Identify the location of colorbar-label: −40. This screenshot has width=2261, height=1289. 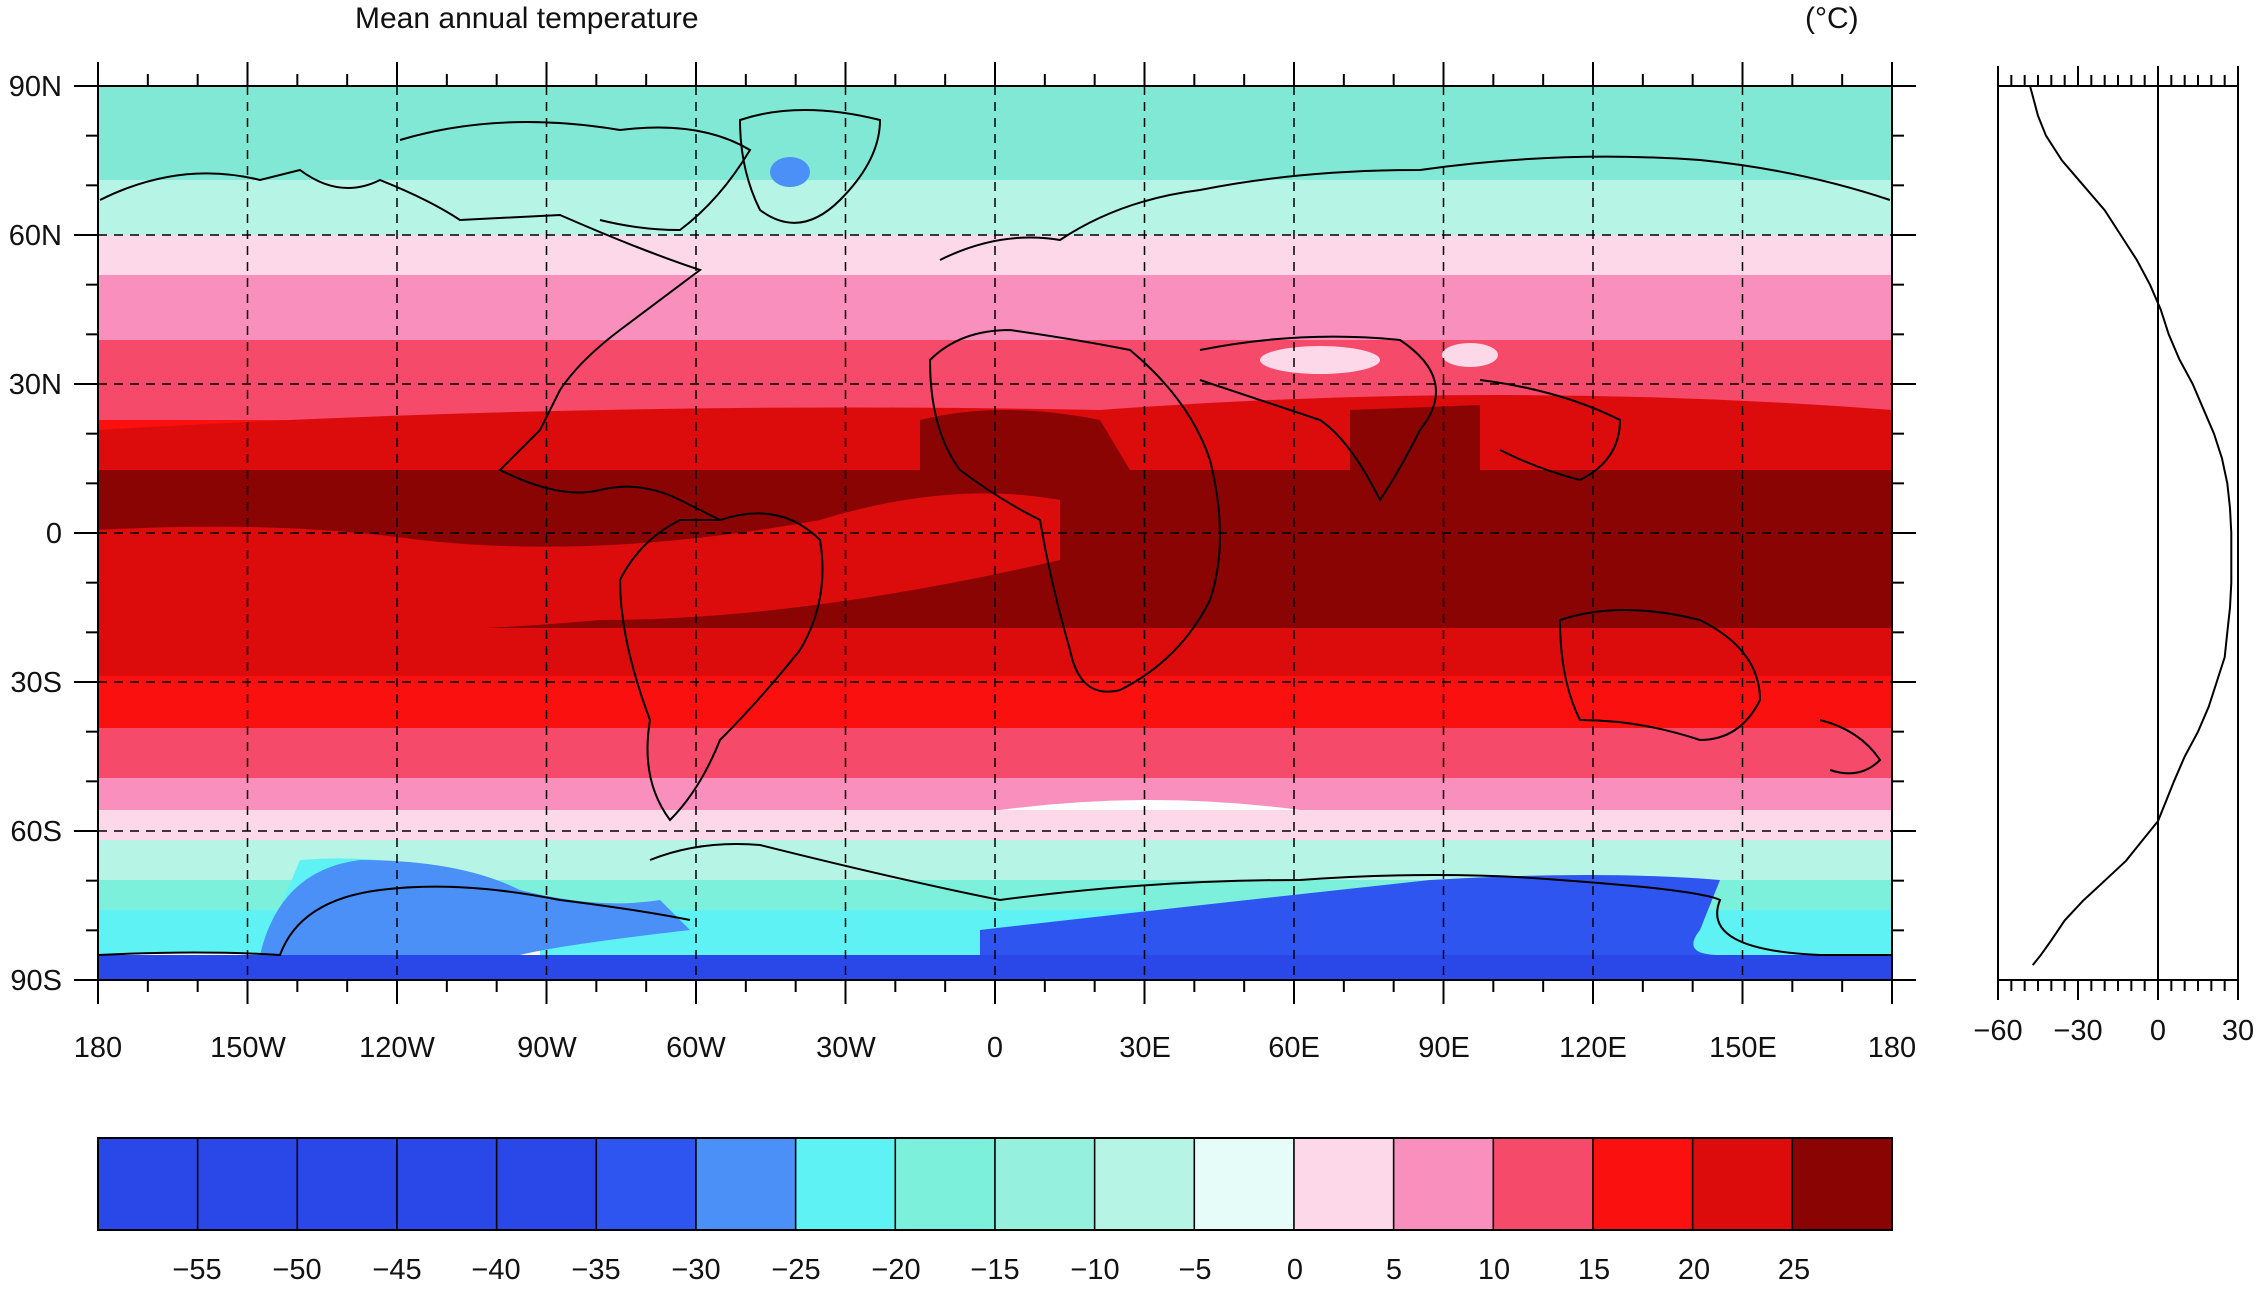
(495, 1270).